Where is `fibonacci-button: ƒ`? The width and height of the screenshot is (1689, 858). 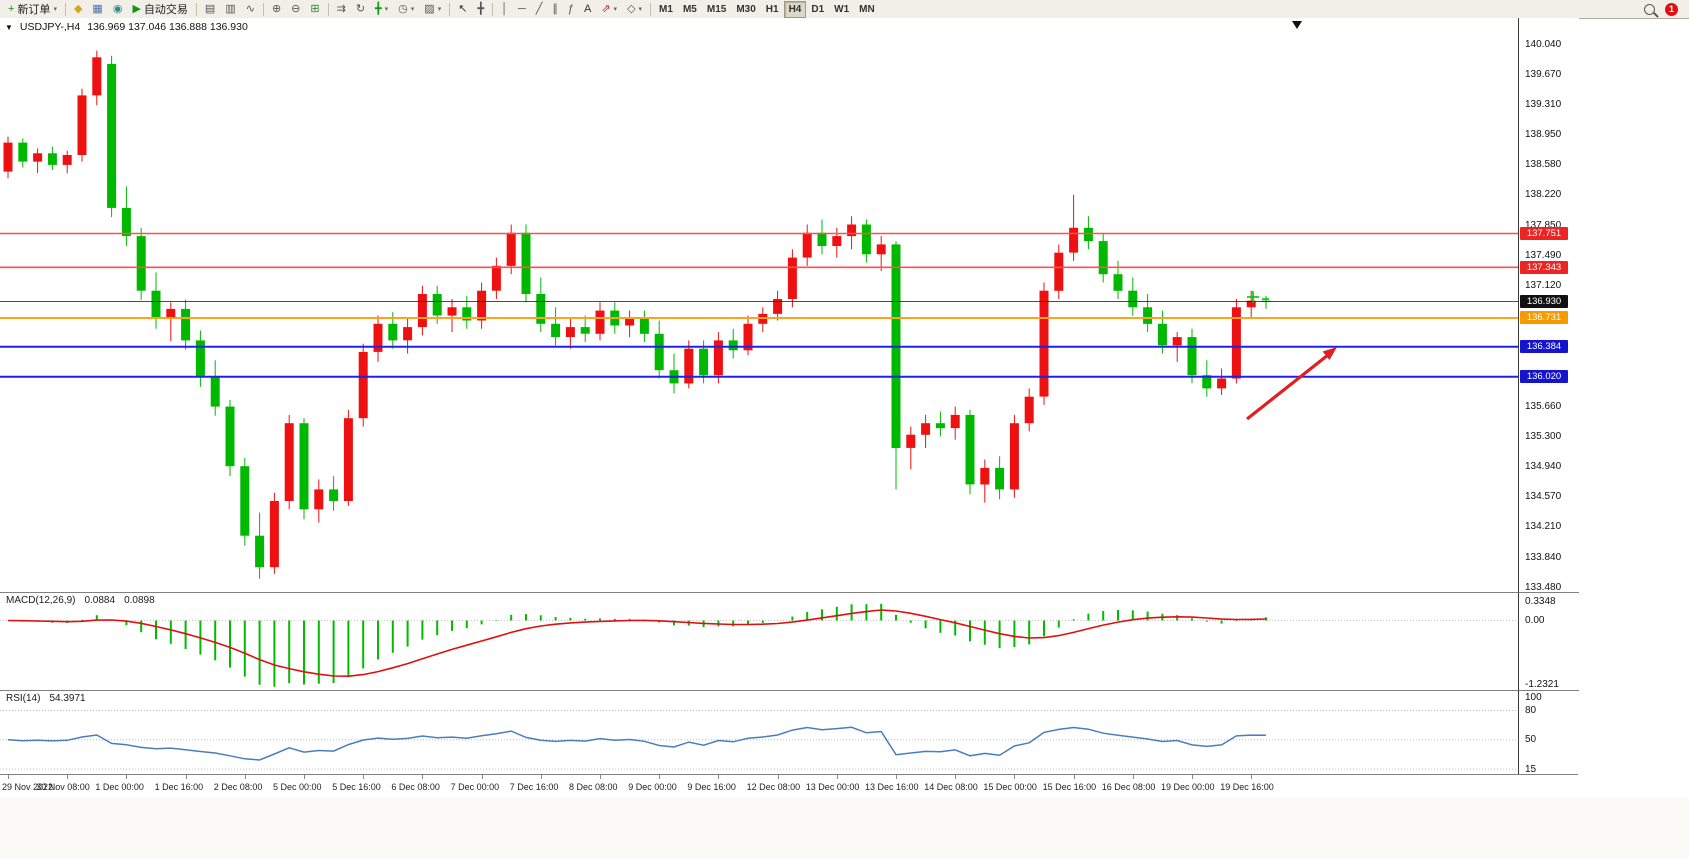
fibonacci-button: ƒ is located at coordinates (571, 9).